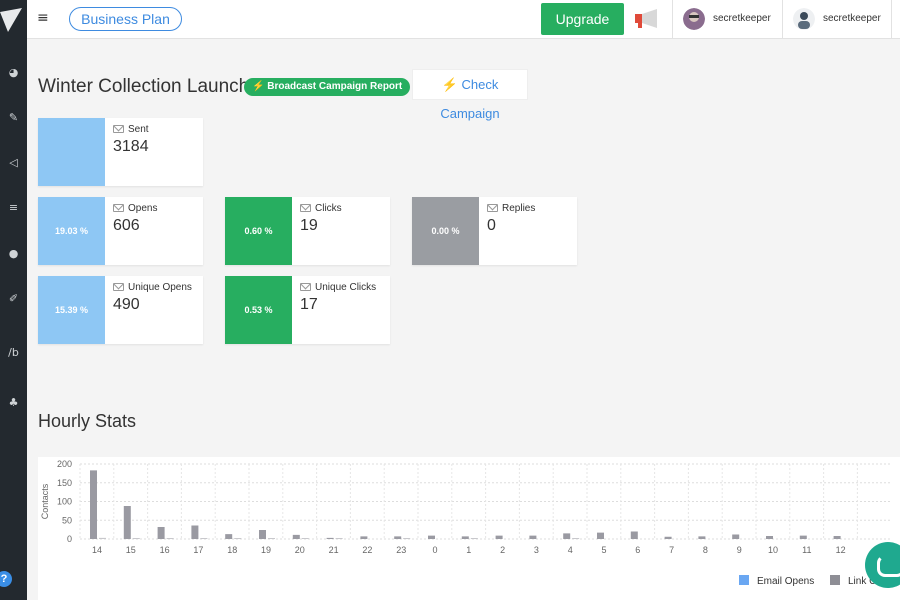 This screenshot has height=600, width=900. What do you see at coordinates (776, 581) in the screenshot?
I see `legend-item-email-opens: Email Opens` at bounding box center [776, 581].